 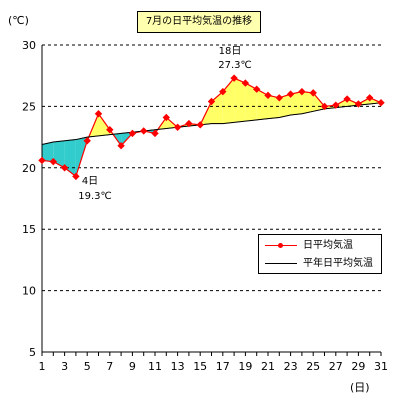 What do you see at coordinates (235, 65) in the screenshot?
I see `annotation-max-value: 27.3℃` at bounding box center [235, 65].